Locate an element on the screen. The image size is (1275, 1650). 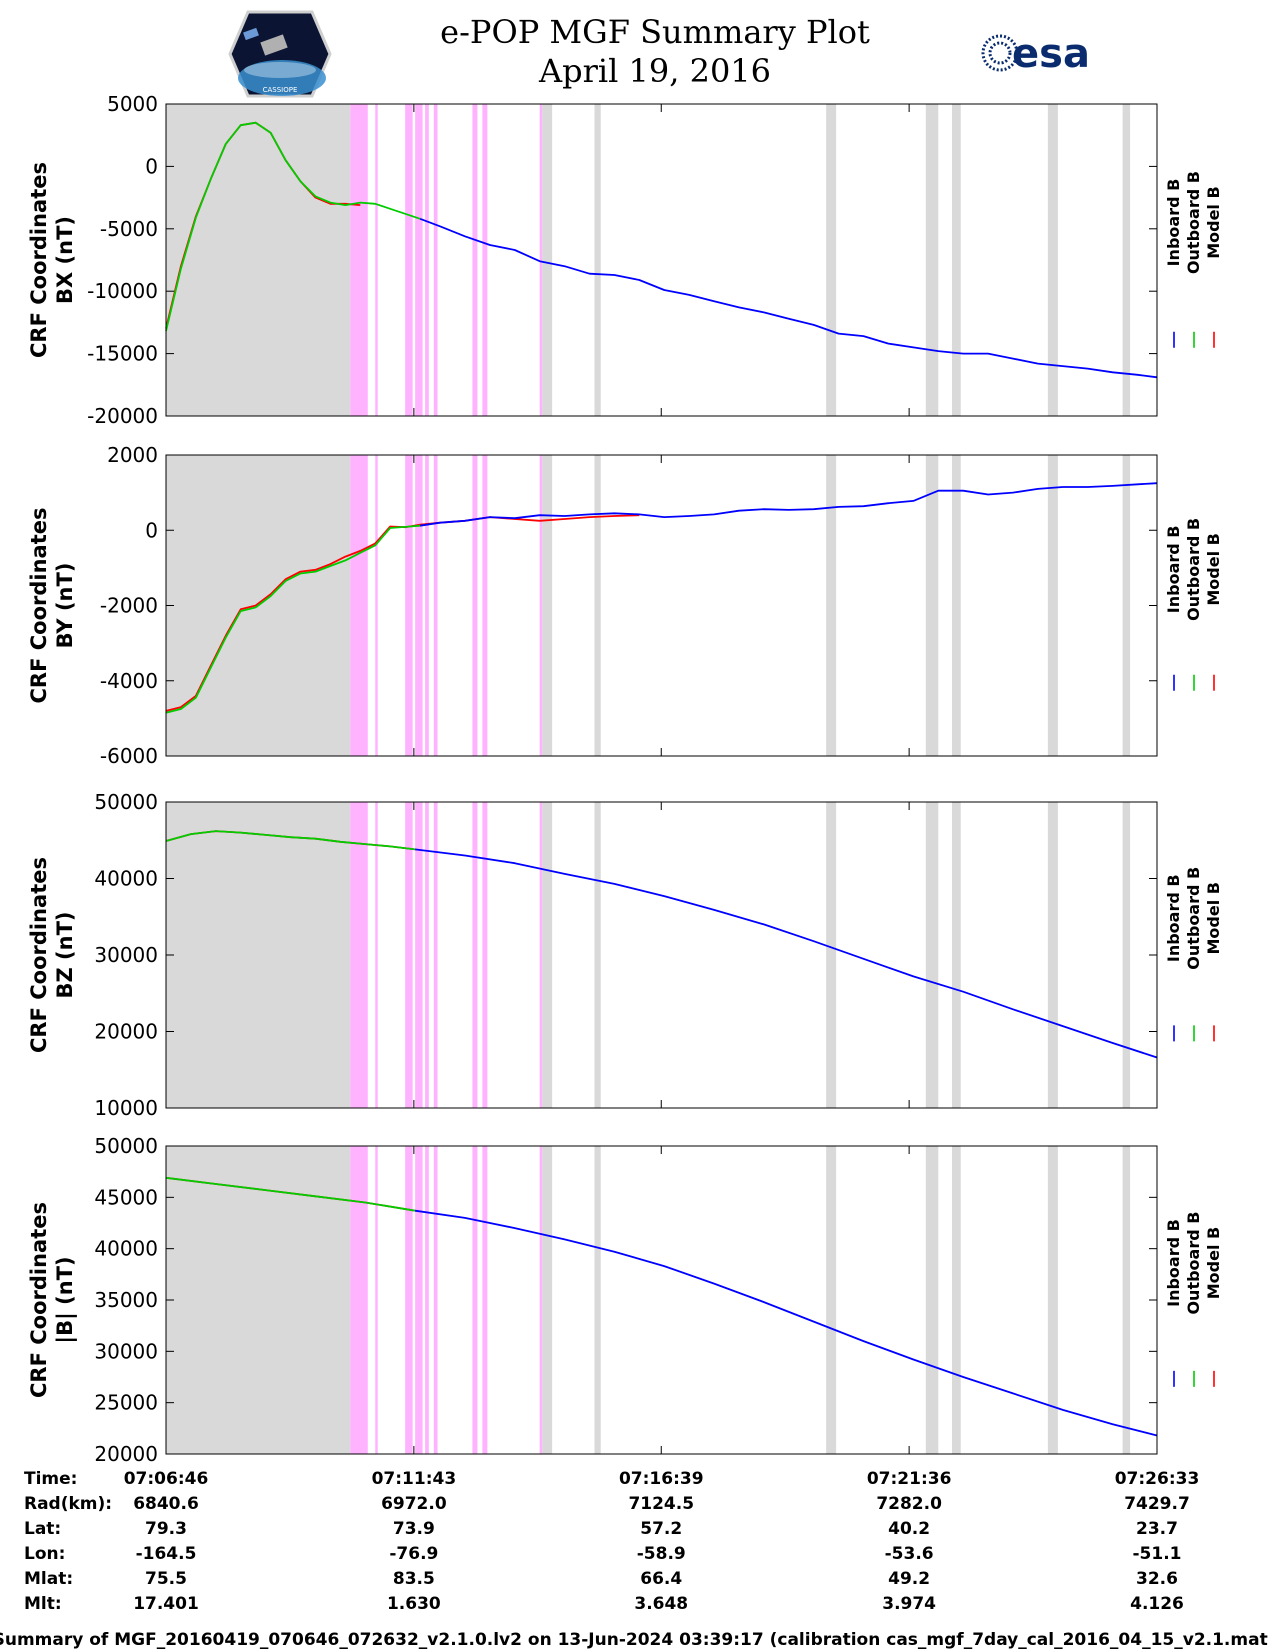
ephemeris-value: 40.2 is located at coordinates (909, 1529).